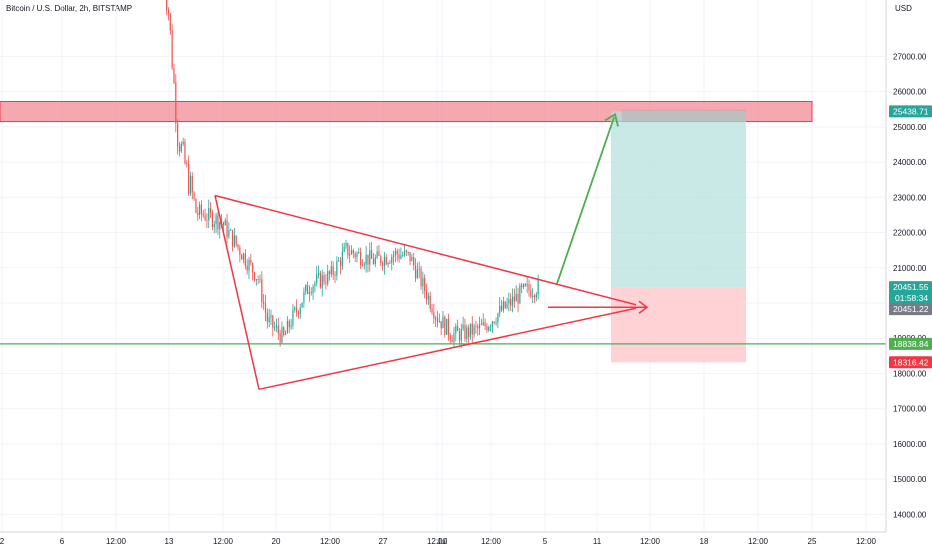  I want to click on triangle-left-line, so click(237, 292).